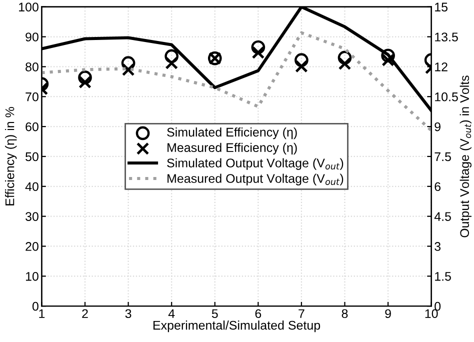 The width and height of the screenshot is (474, 342). What do you see at coordinates (301, 313) in the screenshot?
I see `x-tick-label: 7` at bounding box center [301, 313].